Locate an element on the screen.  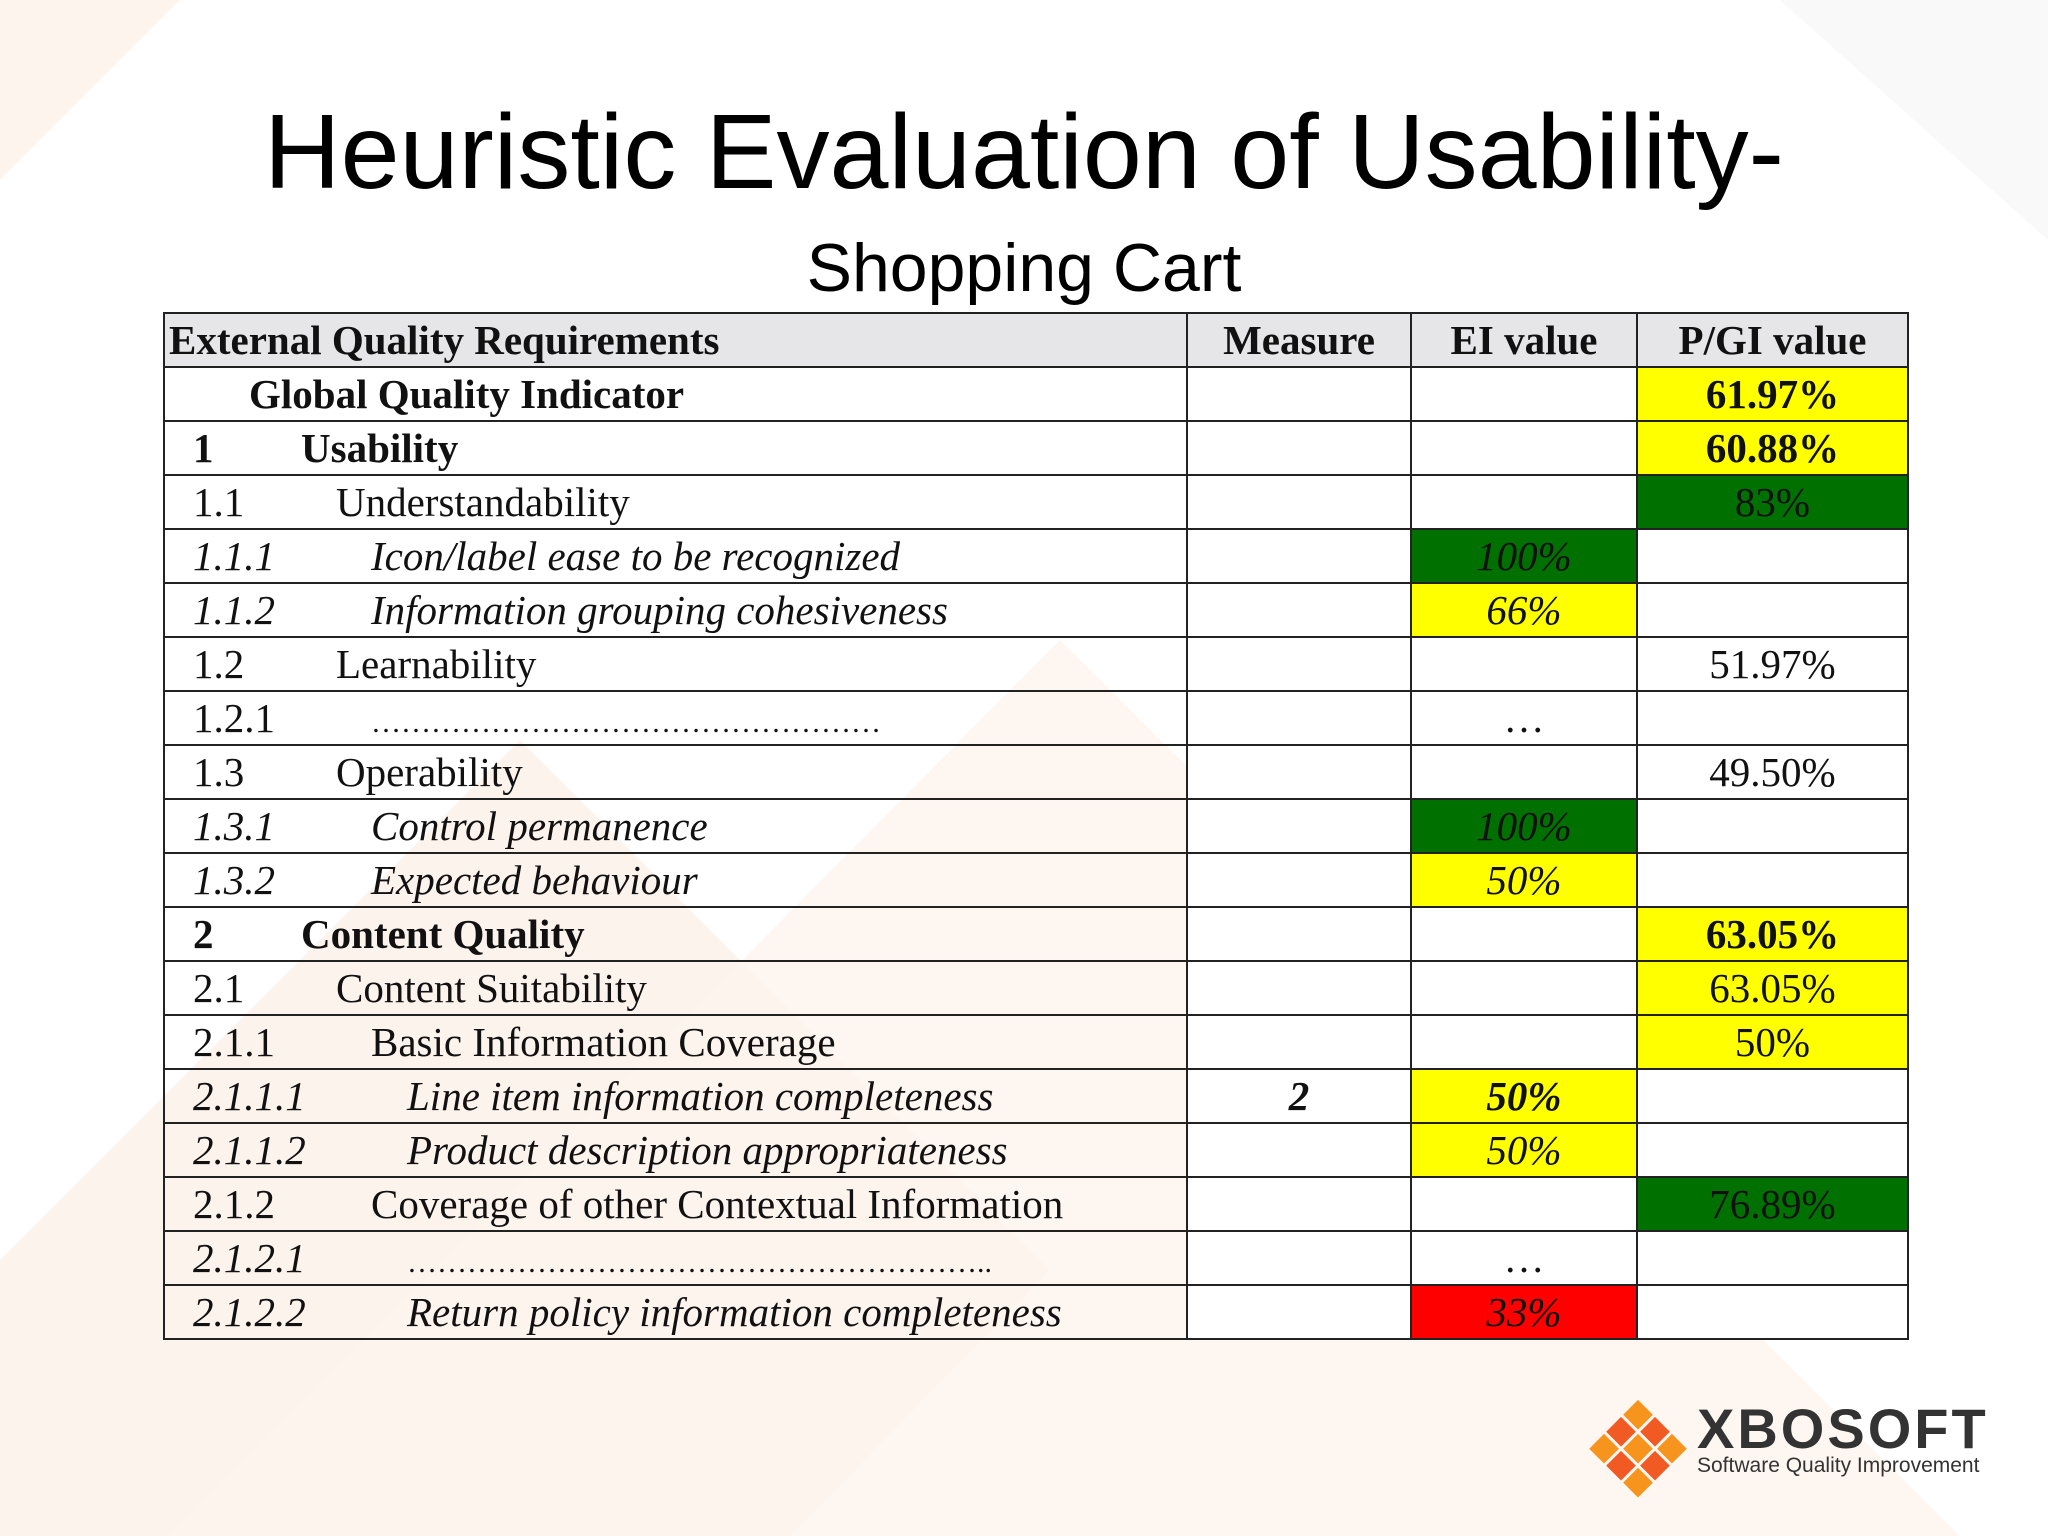
requirement-number: 2.1.1.2 is located at coordinates (249, 1150).